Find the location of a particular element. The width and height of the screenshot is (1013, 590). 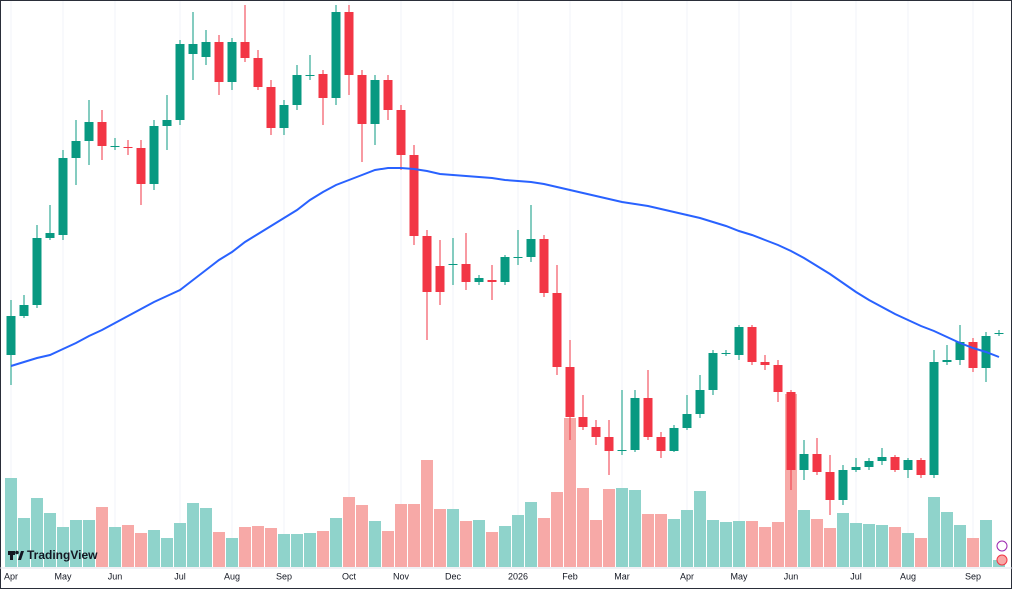

x-tick-label: Dec is located at coordinates (453, 576).